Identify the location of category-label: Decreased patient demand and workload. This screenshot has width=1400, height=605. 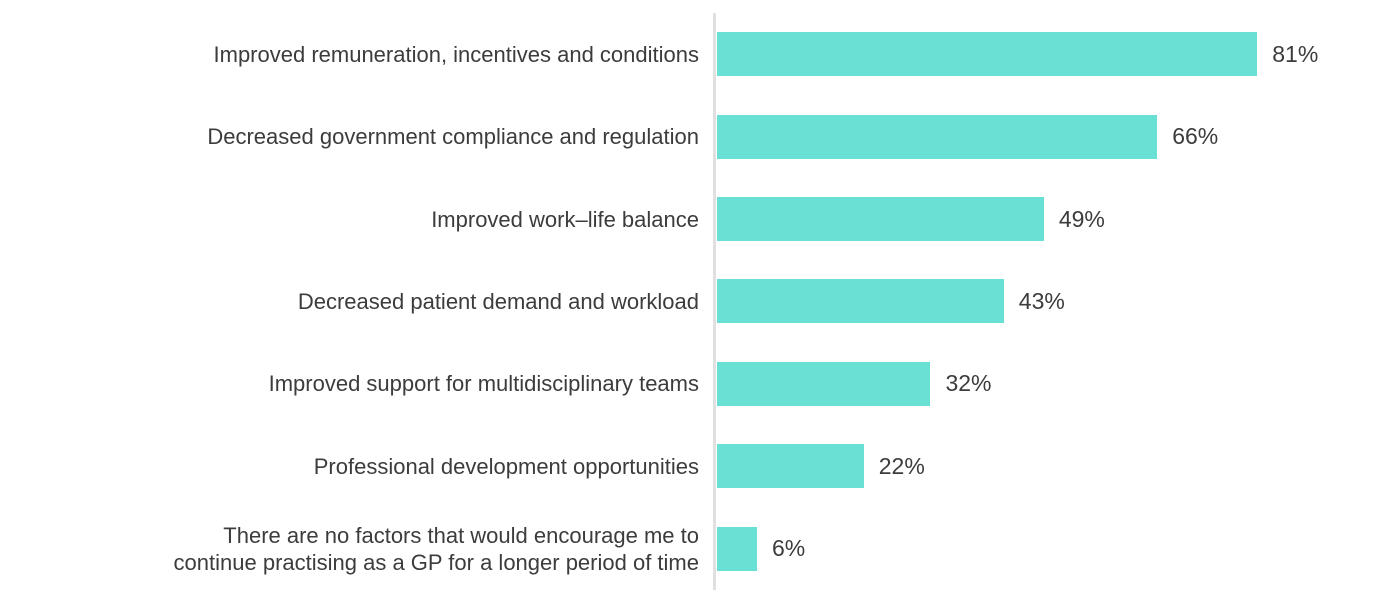
(498, 301).